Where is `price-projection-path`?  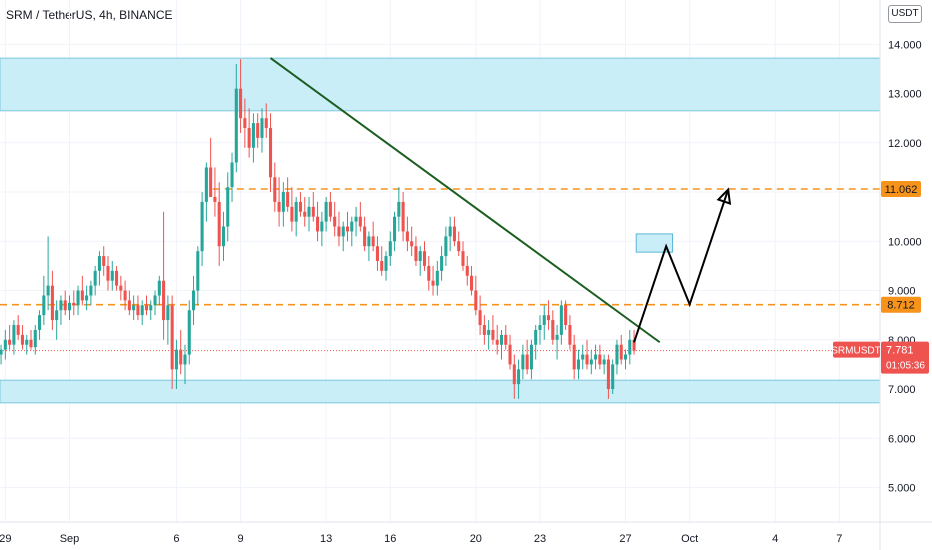
price-projection-path is located at coordinates (681, 266).